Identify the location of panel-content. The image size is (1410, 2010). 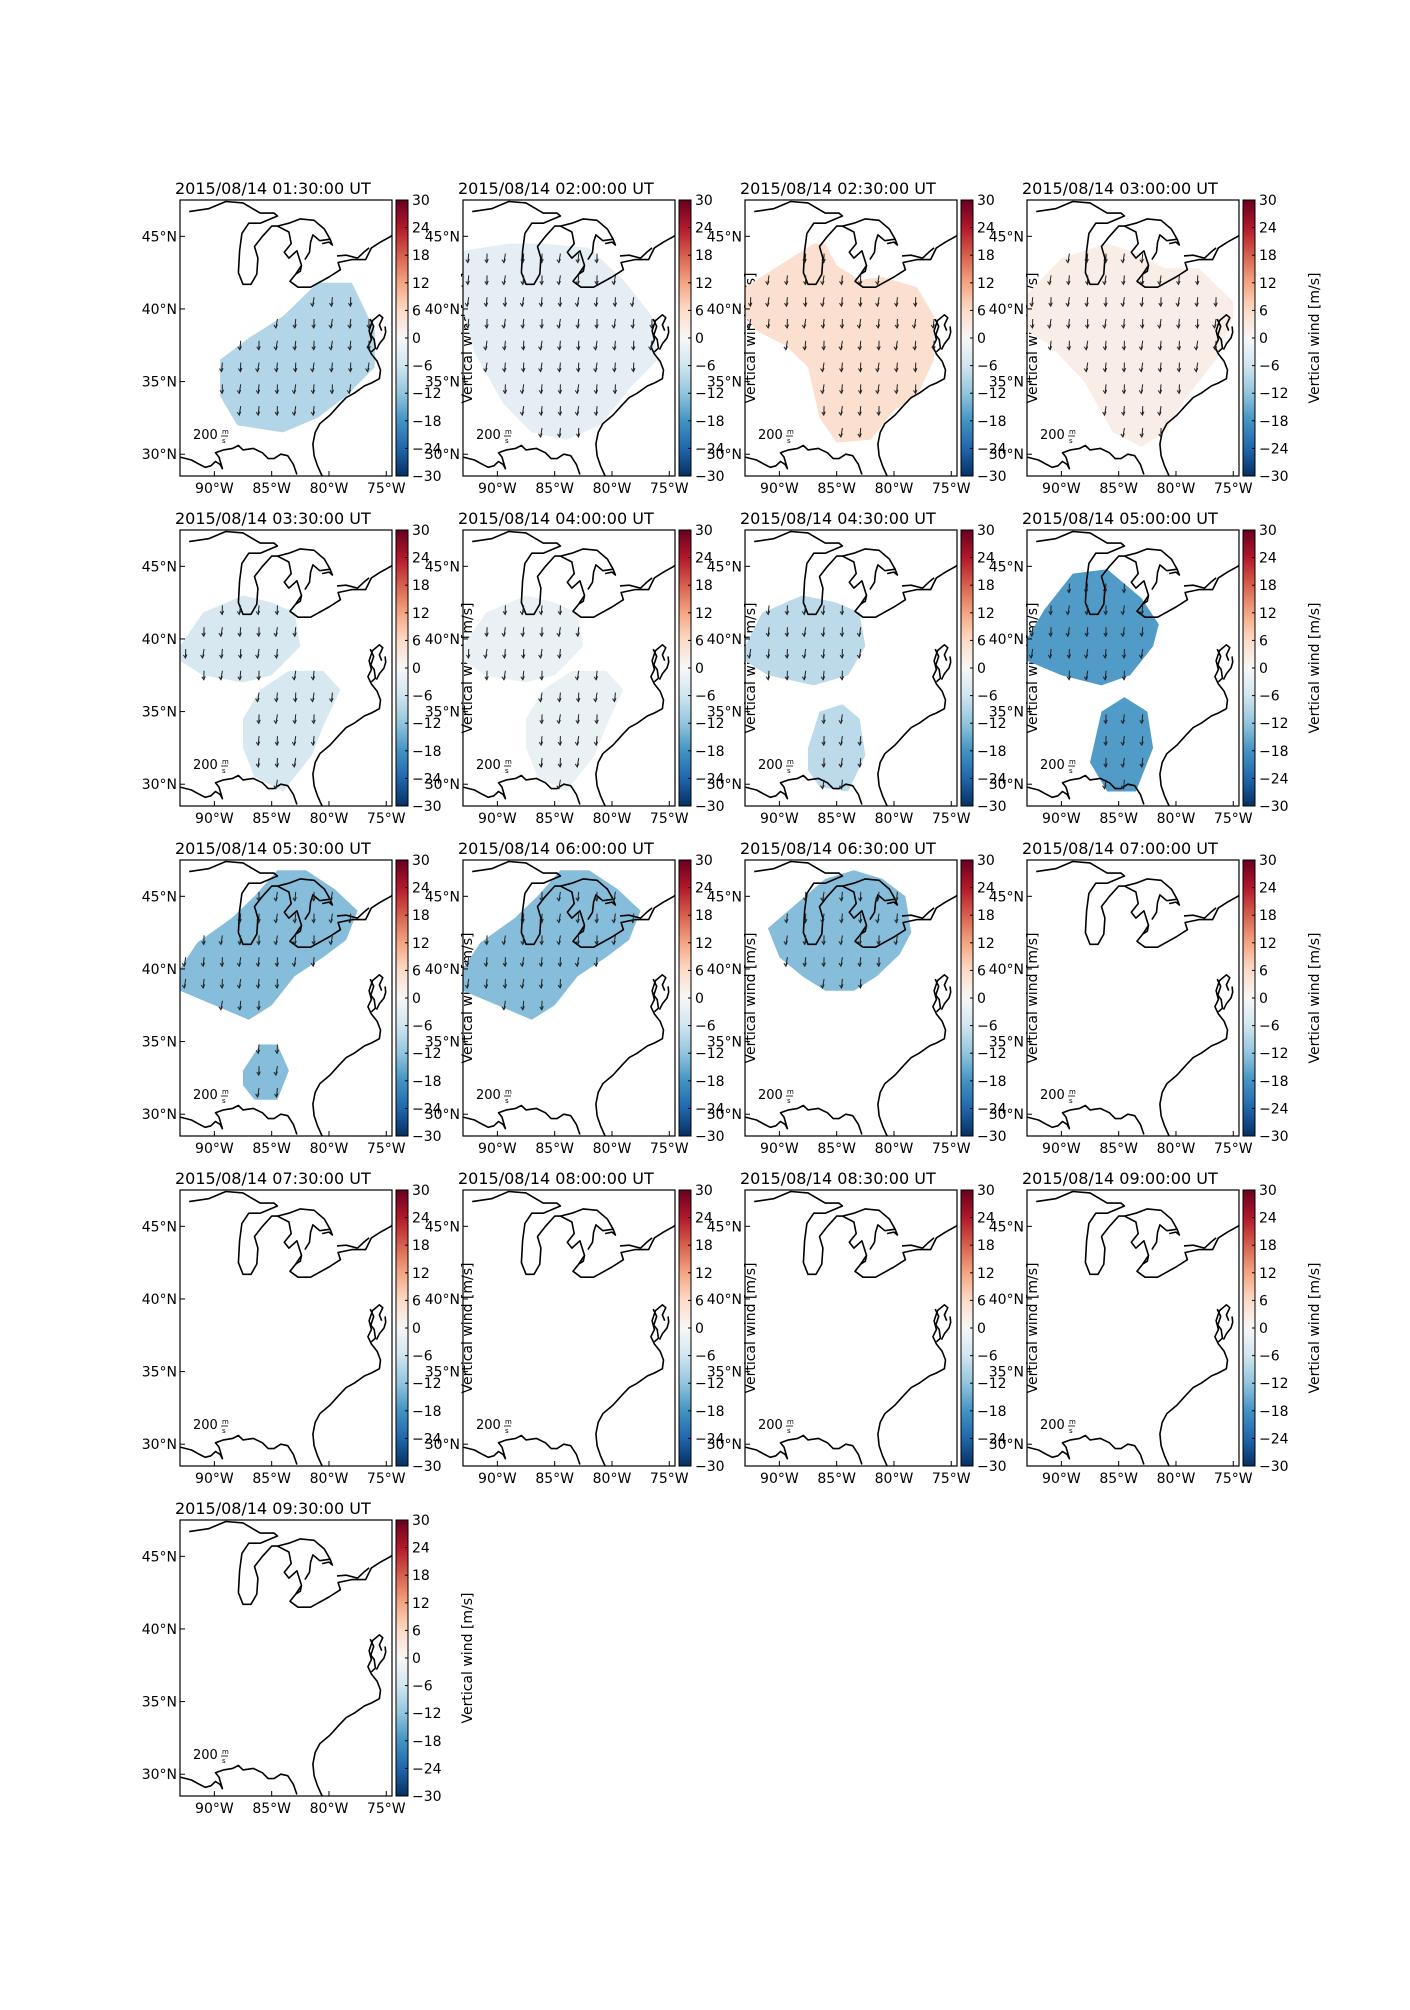
(286, 998).